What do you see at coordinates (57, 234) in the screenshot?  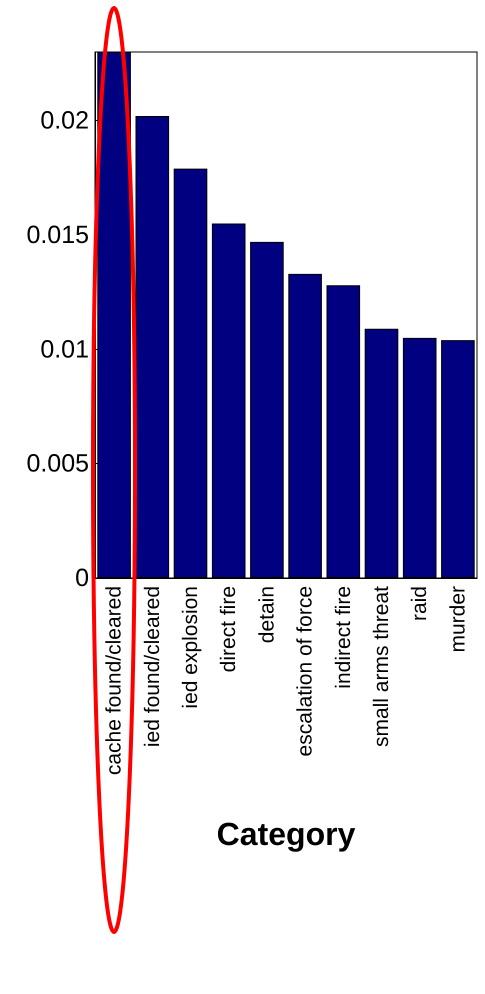 I see `y-tick-label: 0.015` at bounding box center [57, 234].